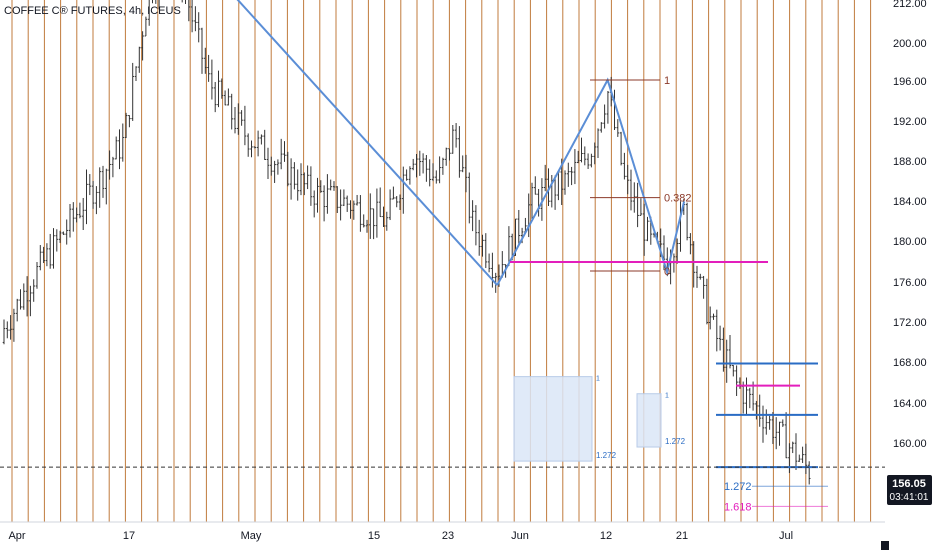 The height and width of the screenshot is (550, 932). Describe the element at coordinates (910, 323) in the screenshot. I see `y-tick-label: 172.00` at that location.